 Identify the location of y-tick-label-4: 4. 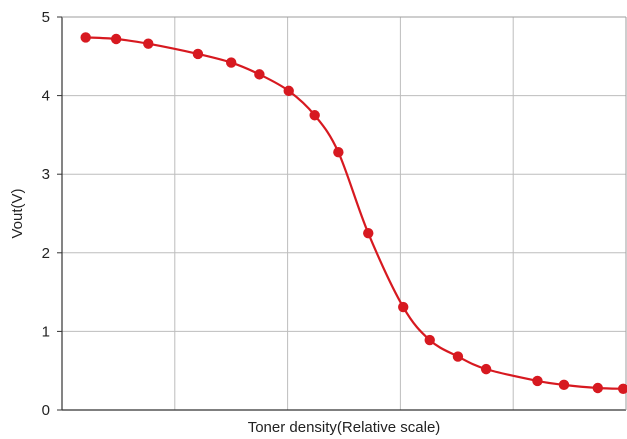
(46, 96).